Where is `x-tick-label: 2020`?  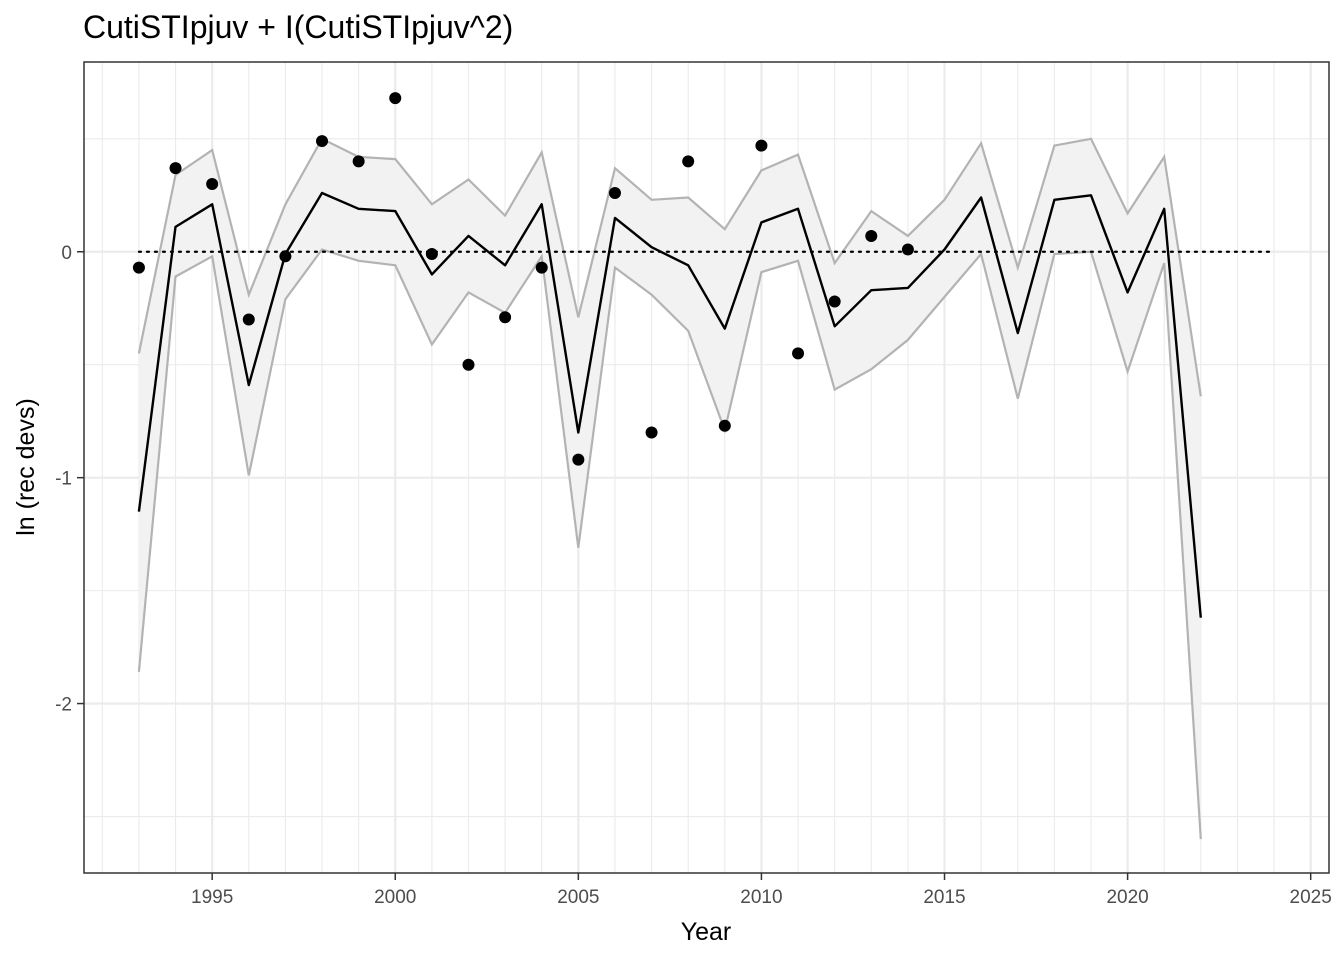 x-tick-label: 2020 is located at coordinates (1127, 897).